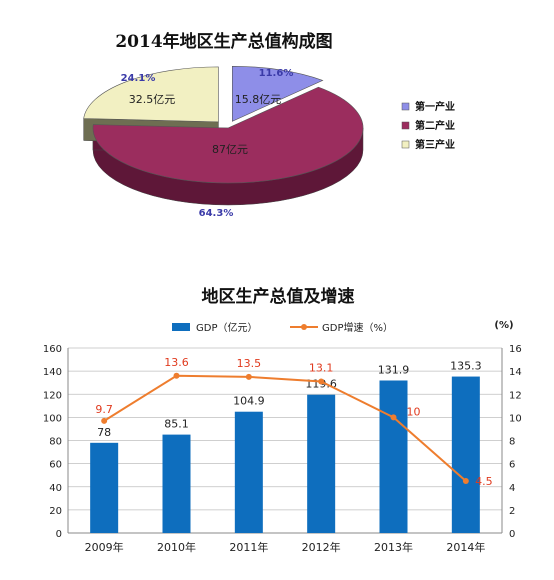 The image size is (554, 580). What do you see at coordinates (249, 401) in the screenshot?
I see `bar-value-label: 104.9` at bounding box center [249, 401].